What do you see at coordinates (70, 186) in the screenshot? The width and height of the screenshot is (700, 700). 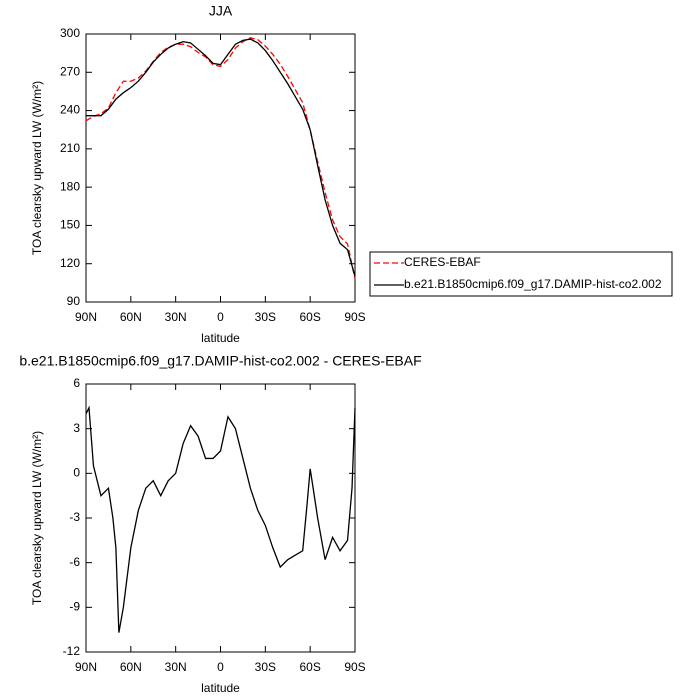 I see `y-tick-label: 180` at bounding box center [70, 186].